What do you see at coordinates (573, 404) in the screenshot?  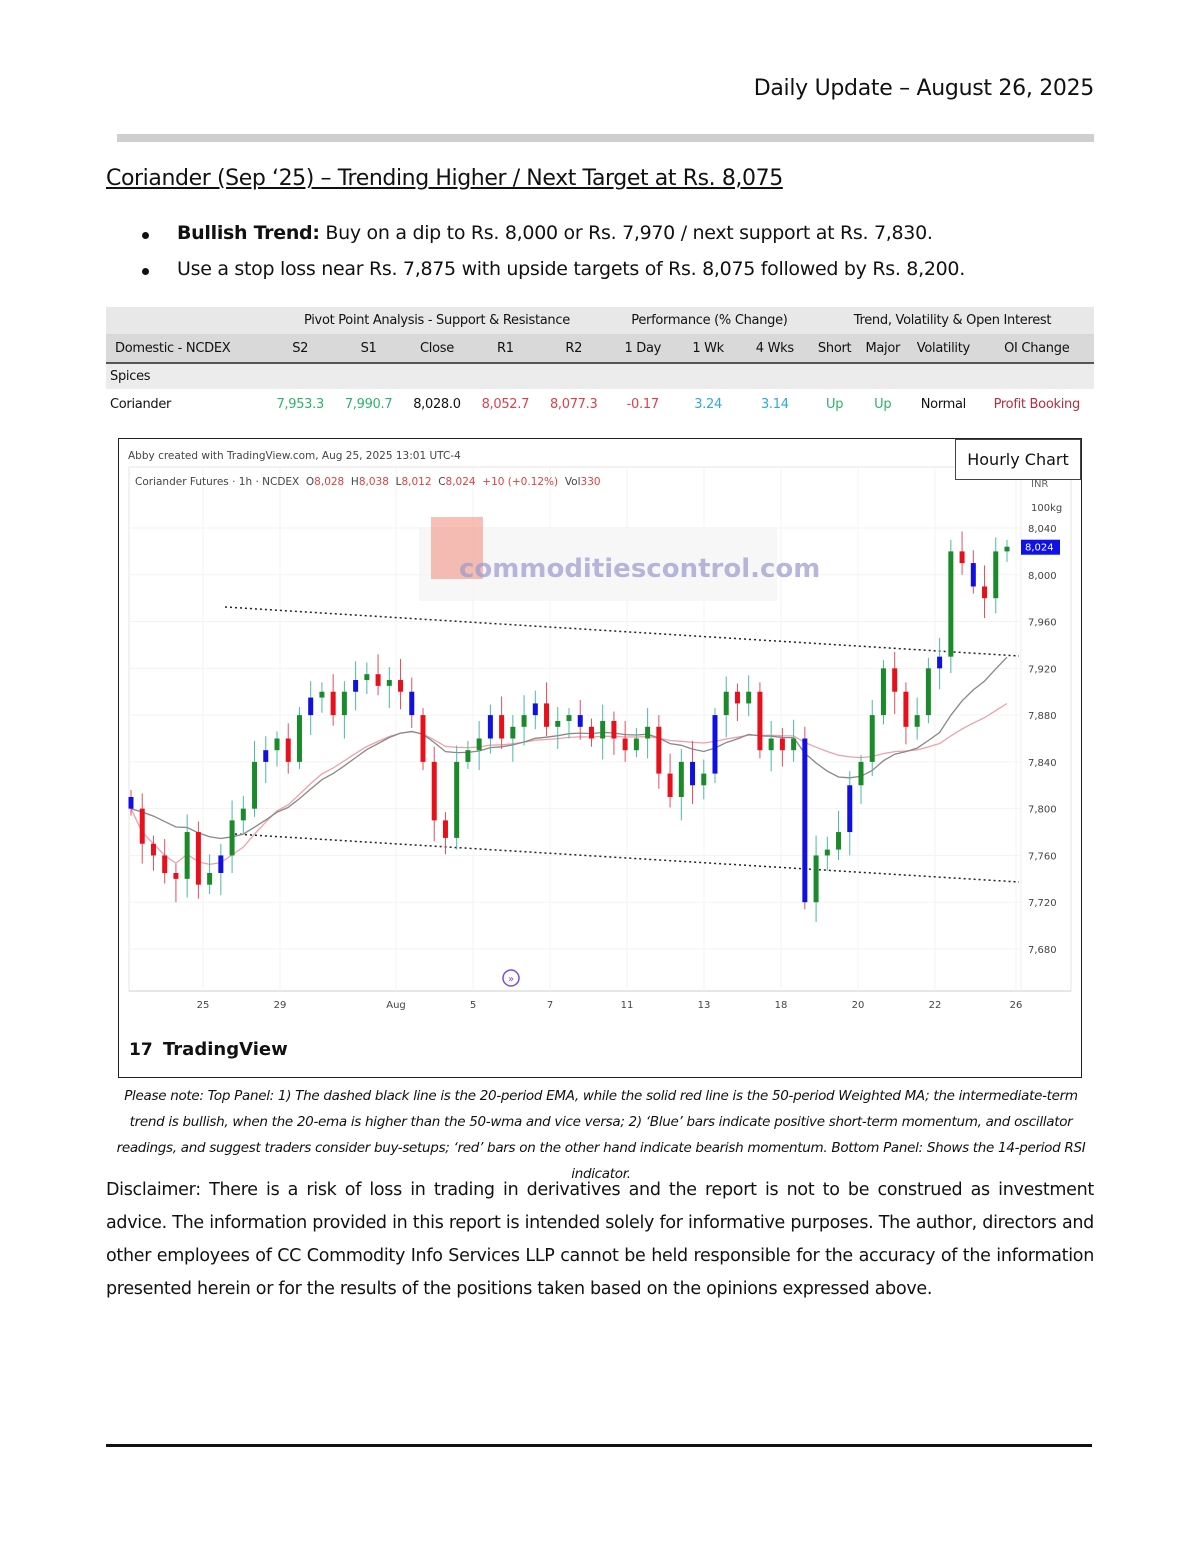 I see `table-cell: 8,077.3` at bounding box center [573, 404].